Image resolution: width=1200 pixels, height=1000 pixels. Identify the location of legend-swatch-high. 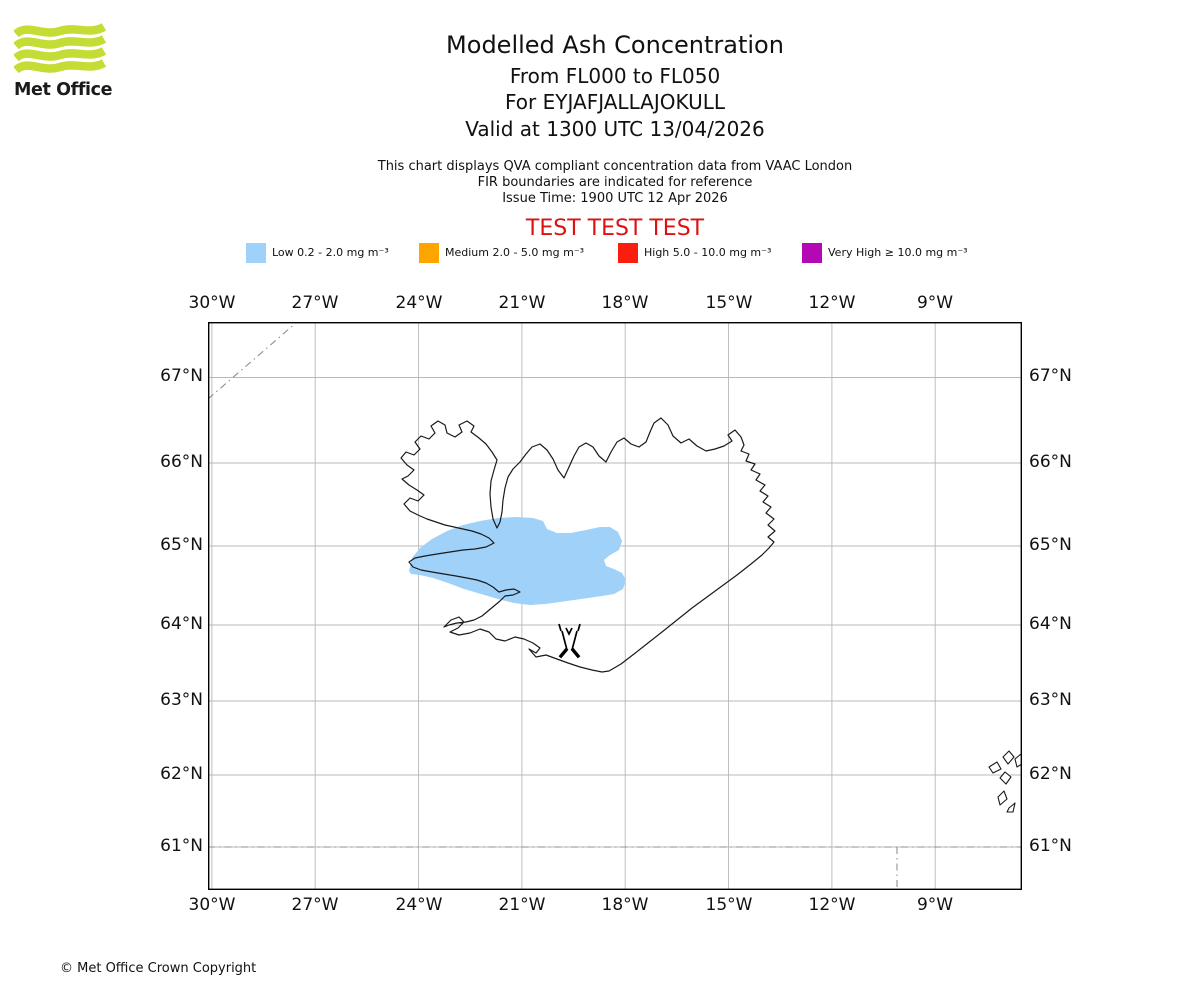
(628, 253).